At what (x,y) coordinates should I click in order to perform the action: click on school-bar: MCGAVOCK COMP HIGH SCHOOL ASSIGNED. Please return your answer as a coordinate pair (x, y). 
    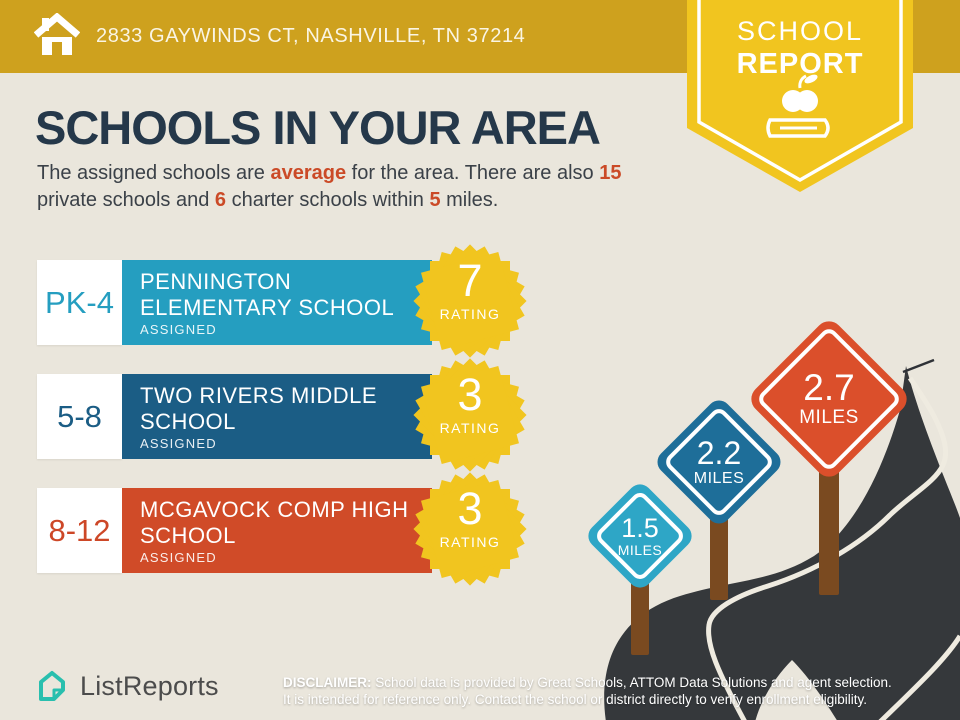
    Looking at the image, I should click on (277, 530).